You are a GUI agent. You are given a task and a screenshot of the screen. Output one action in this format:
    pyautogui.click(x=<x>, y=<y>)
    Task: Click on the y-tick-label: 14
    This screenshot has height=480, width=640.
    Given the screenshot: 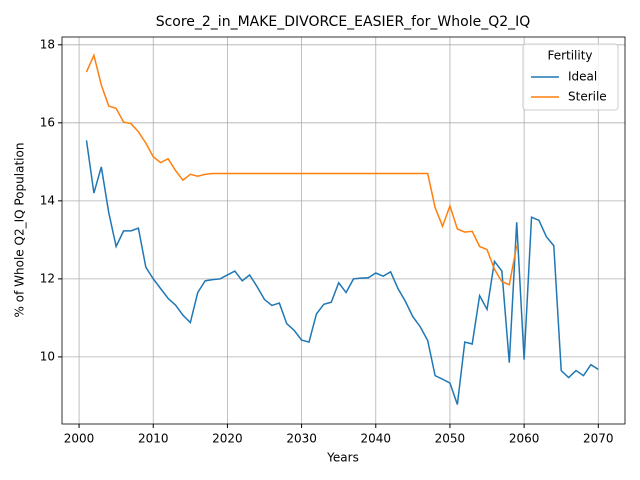 What is the action you would take?
    pyautogui.click(x=47, y=200)
    